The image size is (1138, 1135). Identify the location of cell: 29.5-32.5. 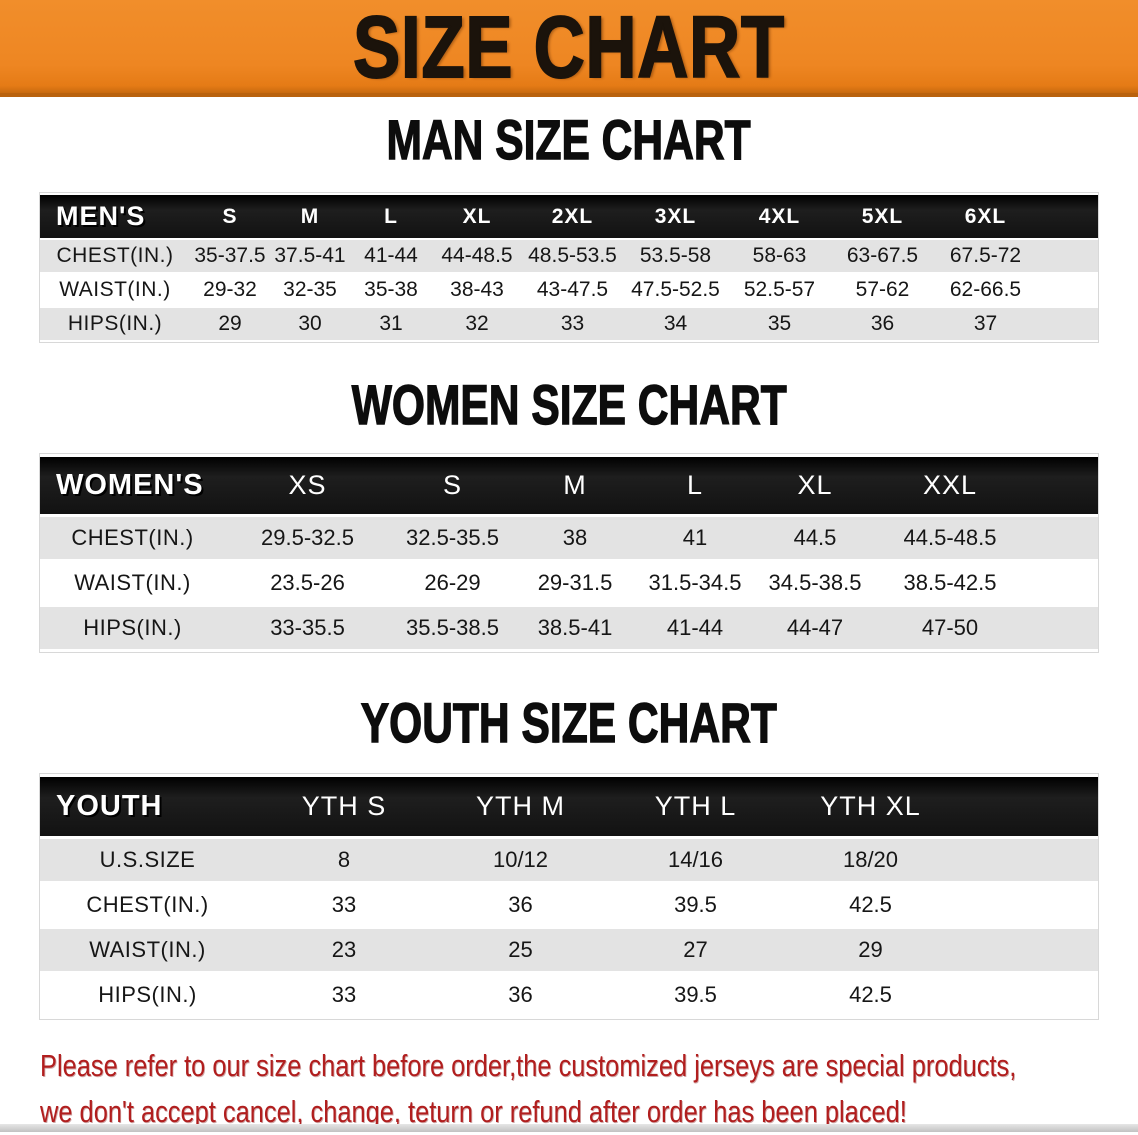
(307, 538).